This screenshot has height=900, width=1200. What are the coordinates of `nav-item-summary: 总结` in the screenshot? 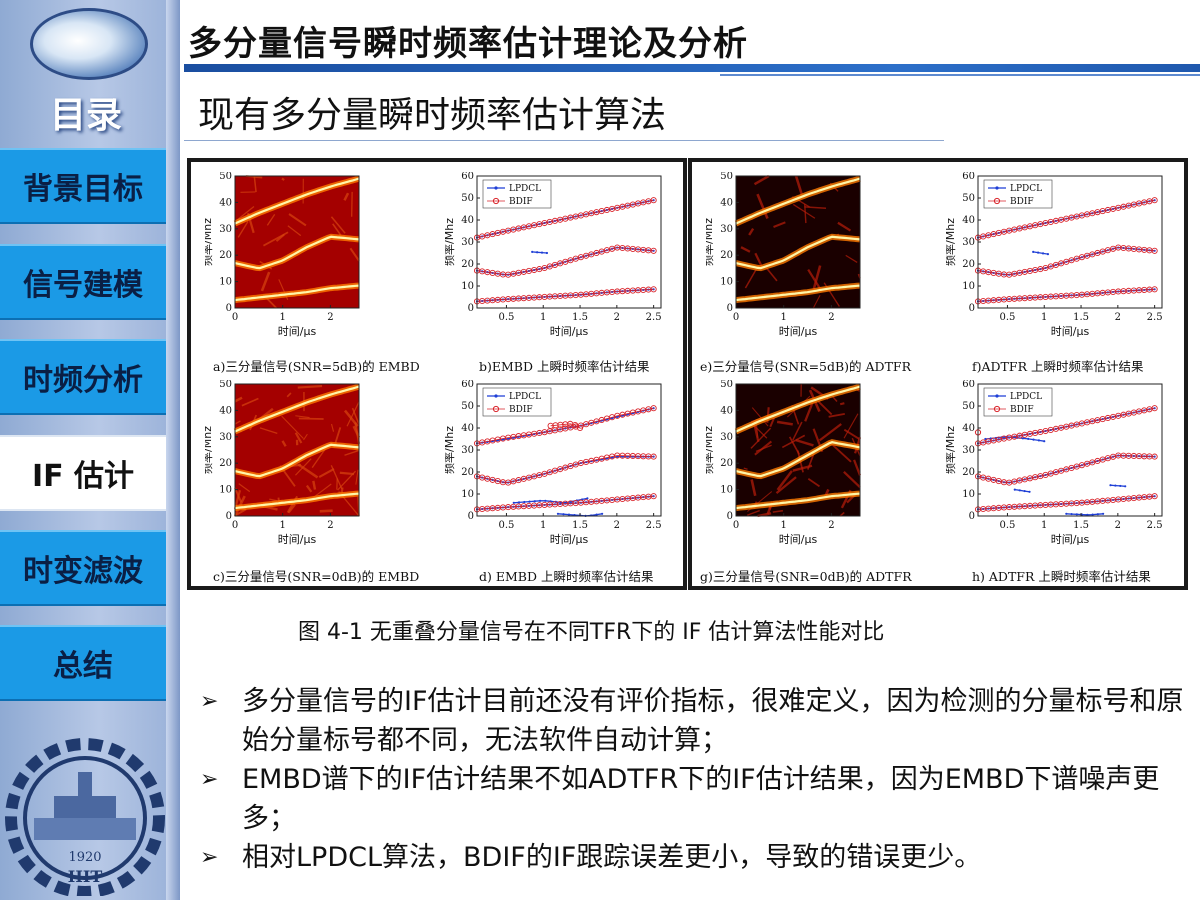 It's located at (83, 663).